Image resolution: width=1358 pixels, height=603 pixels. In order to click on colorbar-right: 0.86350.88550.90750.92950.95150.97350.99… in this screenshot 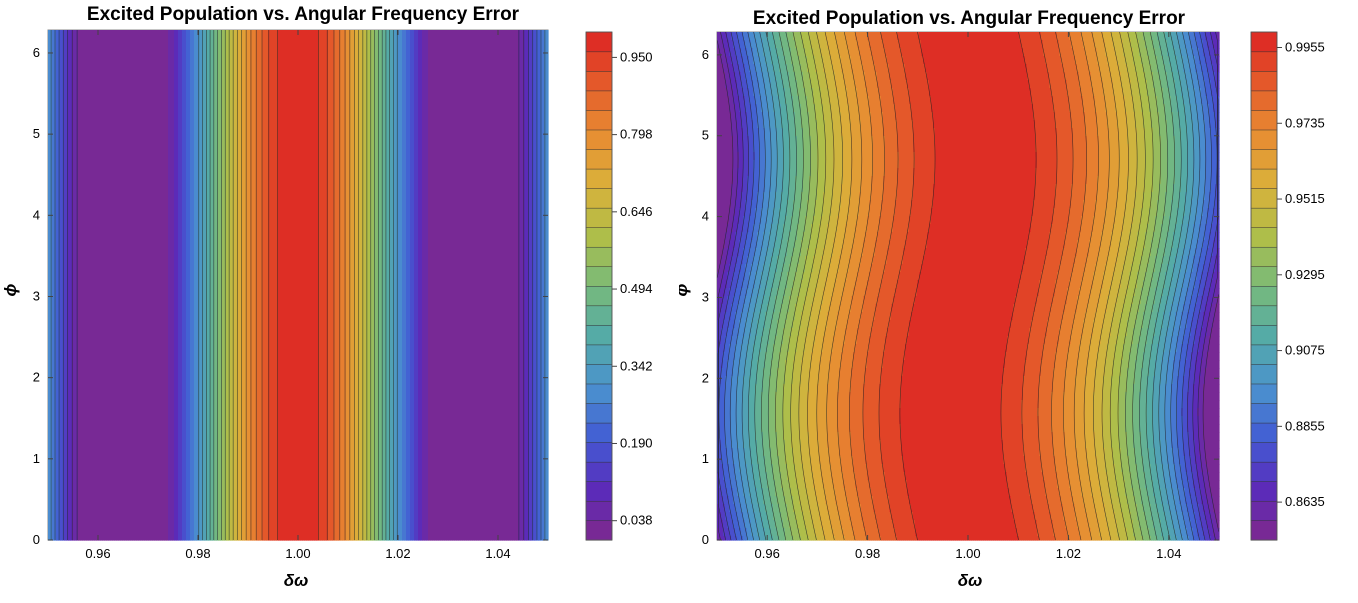, I will do `click(1288, 286)`.